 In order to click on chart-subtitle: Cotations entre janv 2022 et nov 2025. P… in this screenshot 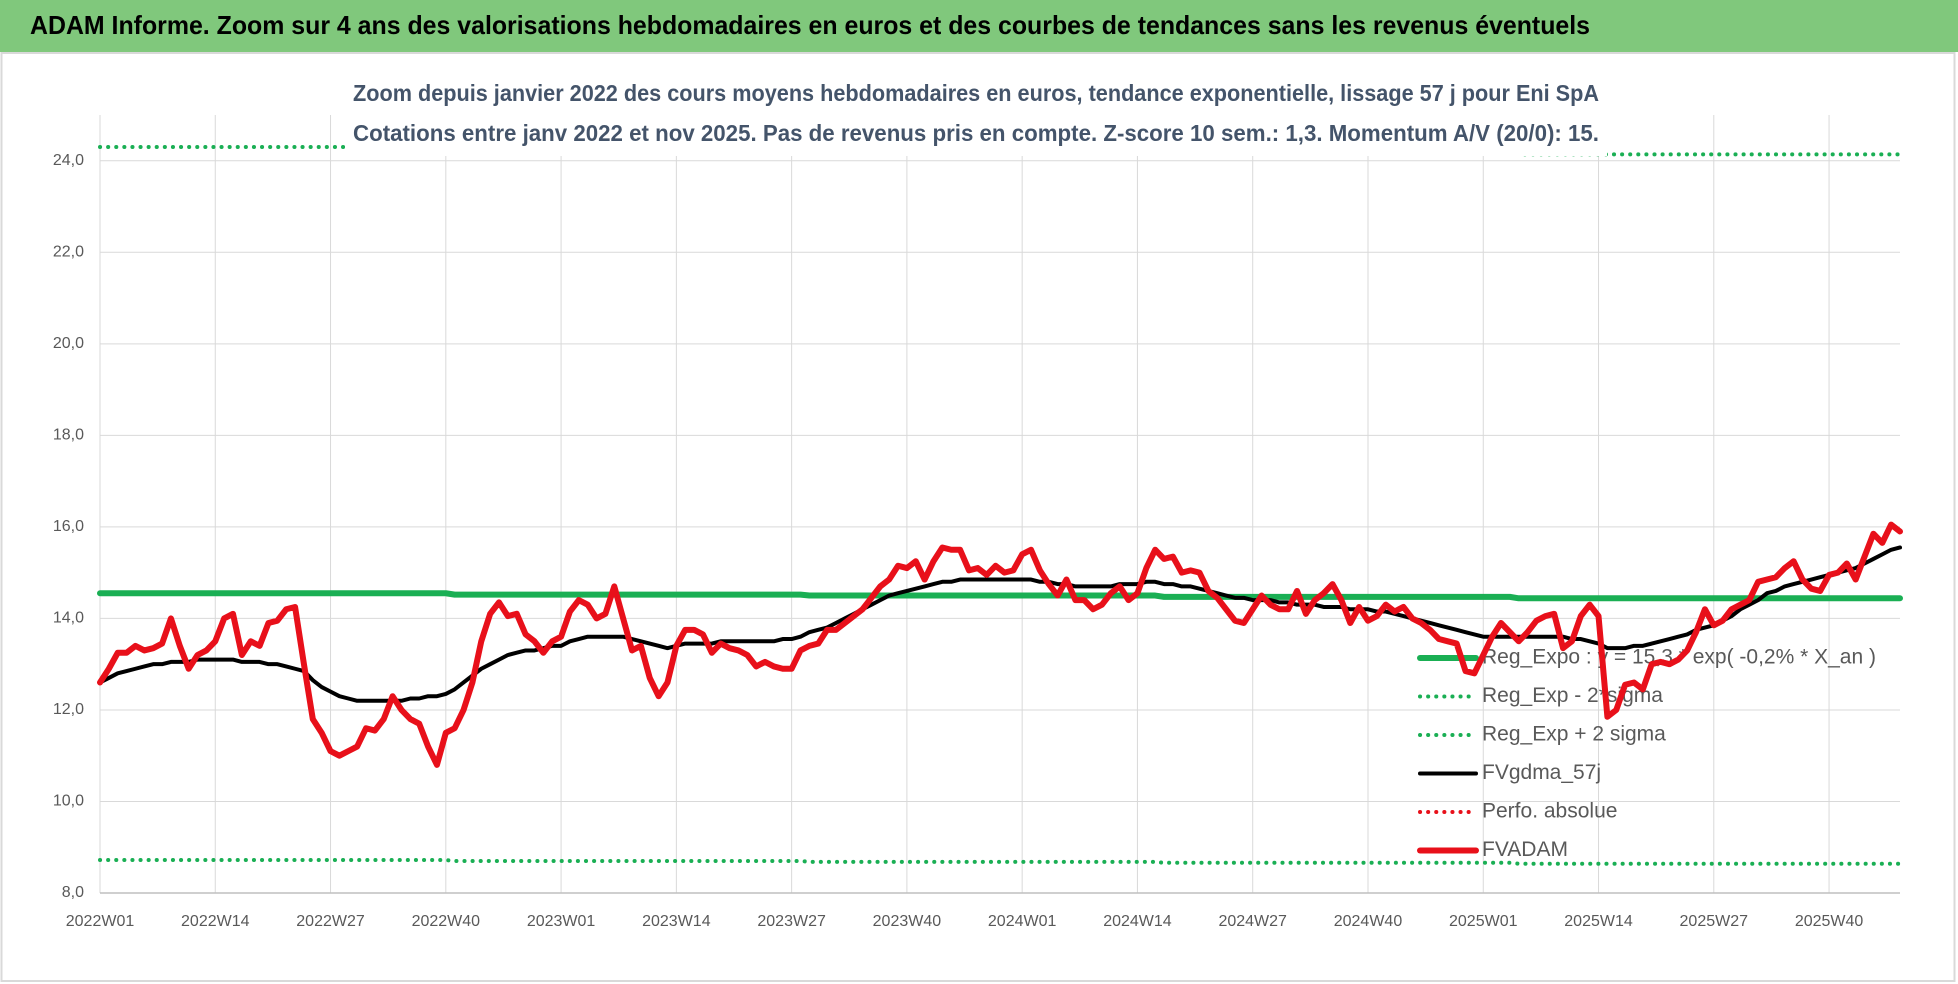, I will do `click(976, 133)`.